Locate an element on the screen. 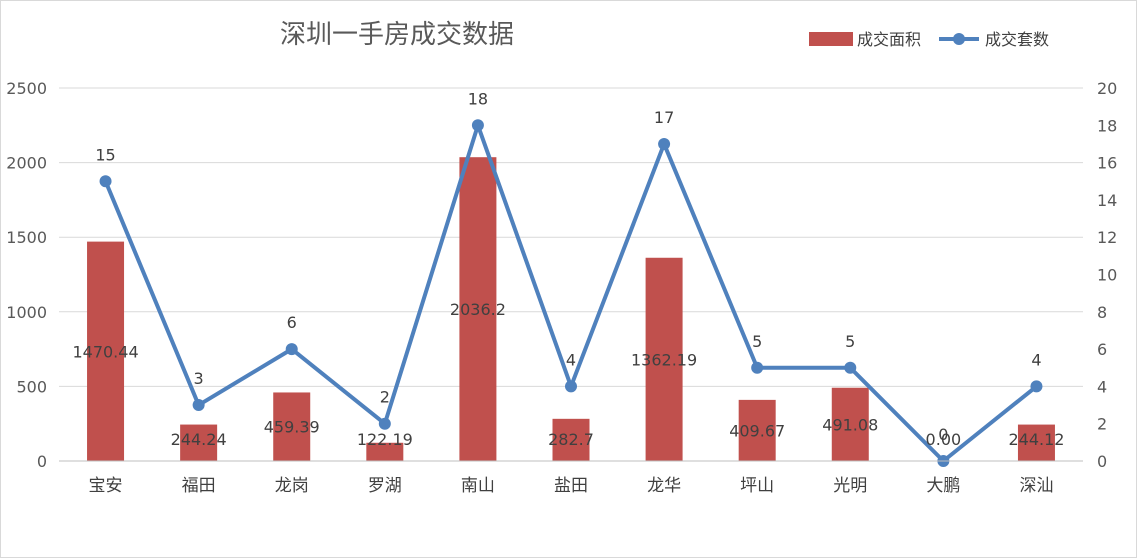 This screenshot has width=1137, height=558. x-tick-label: 福田 is located at coordinates (199, 486).